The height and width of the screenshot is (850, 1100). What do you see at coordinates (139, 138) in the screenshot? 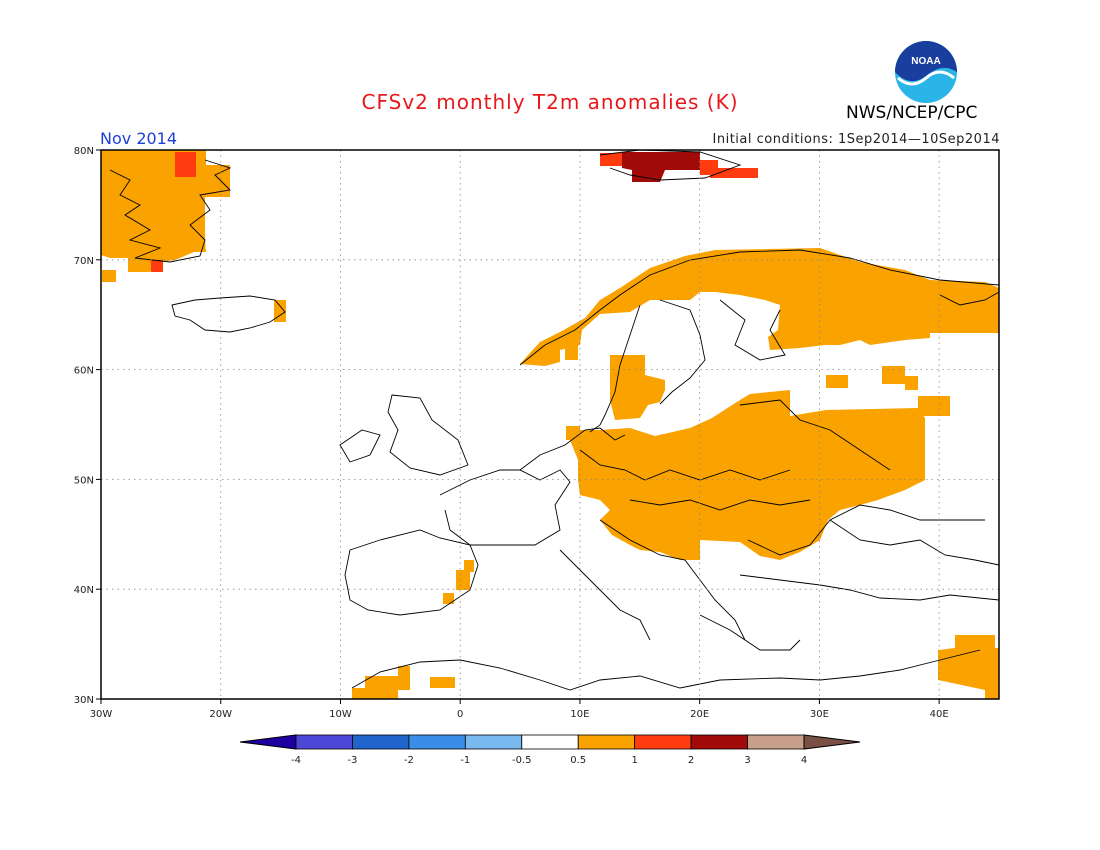
I see `forecast-period: Nov 2014` at bounding box center [139, 138].